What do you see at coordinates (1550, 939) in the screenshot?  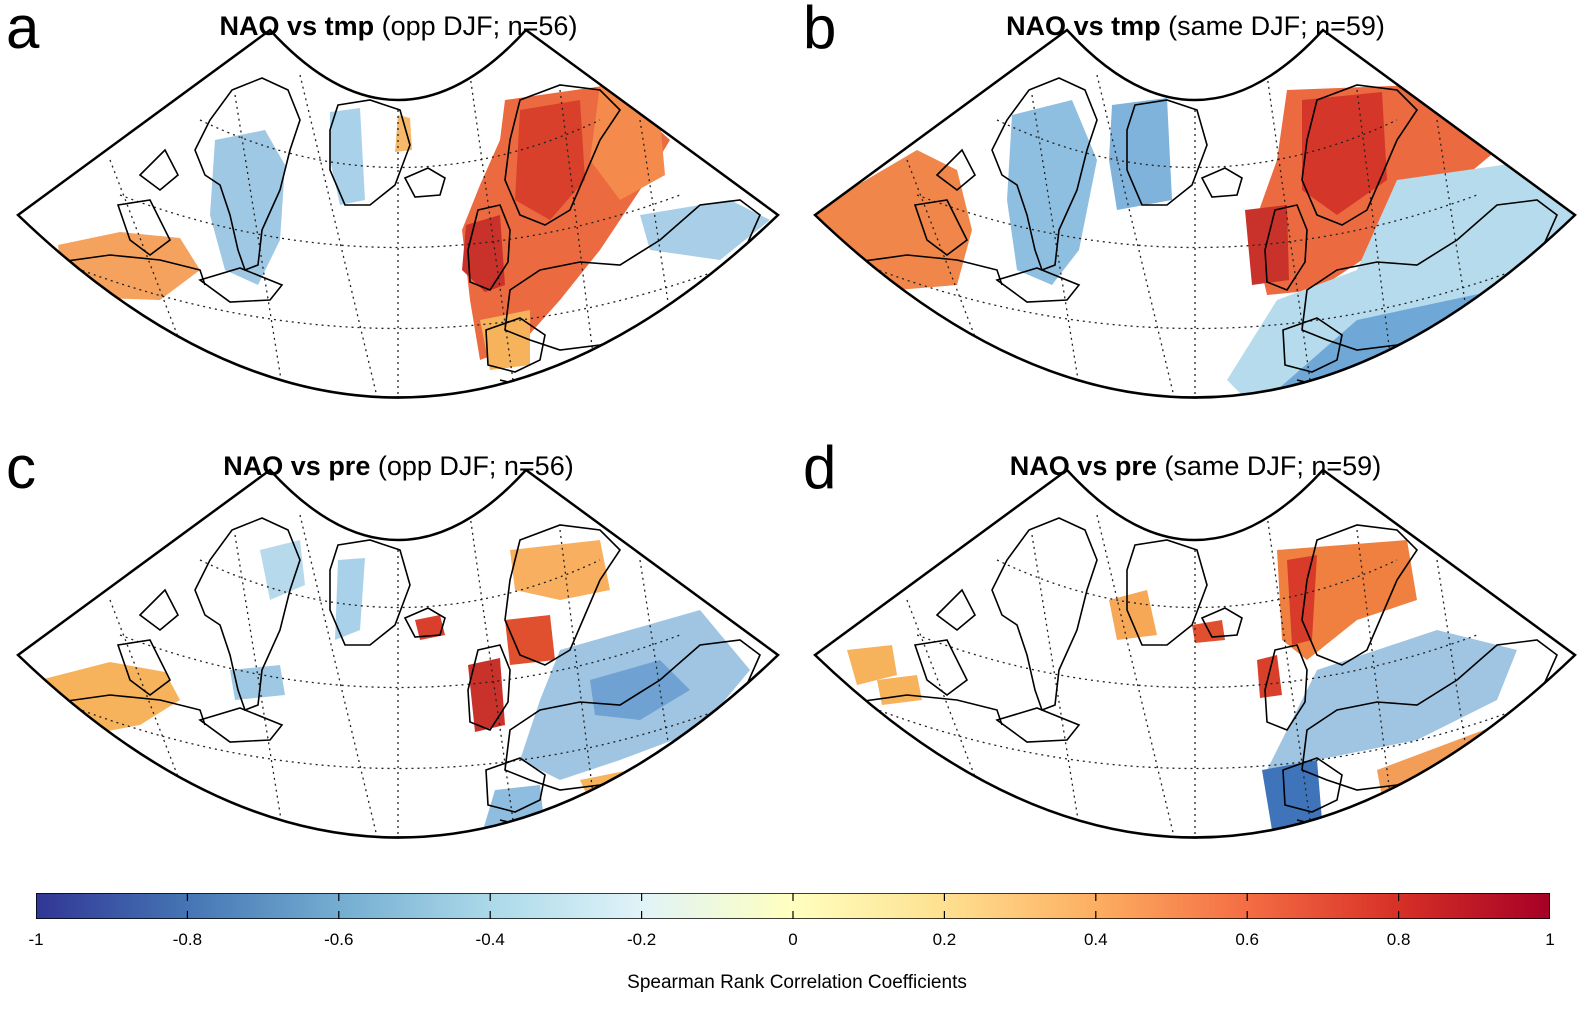 I see `colorbar-tick-label: 1` at bounding box center [1550, 939].